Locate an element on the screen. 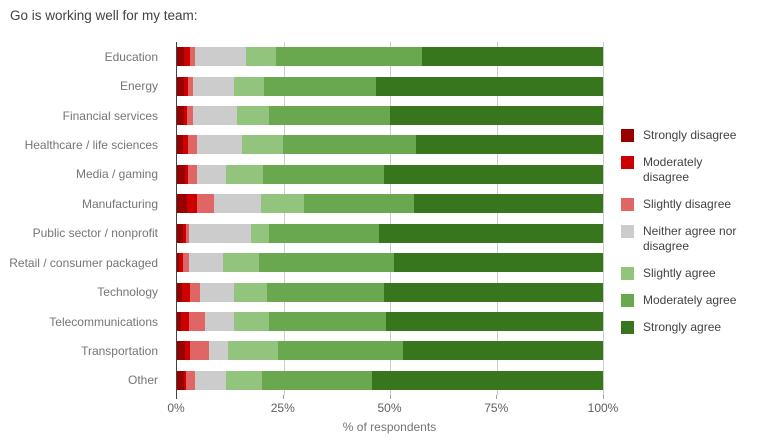 Image resolution: width=758 pixels, height=441 pixels. bar-row-manufacturing is located at coordinates (390, 203).